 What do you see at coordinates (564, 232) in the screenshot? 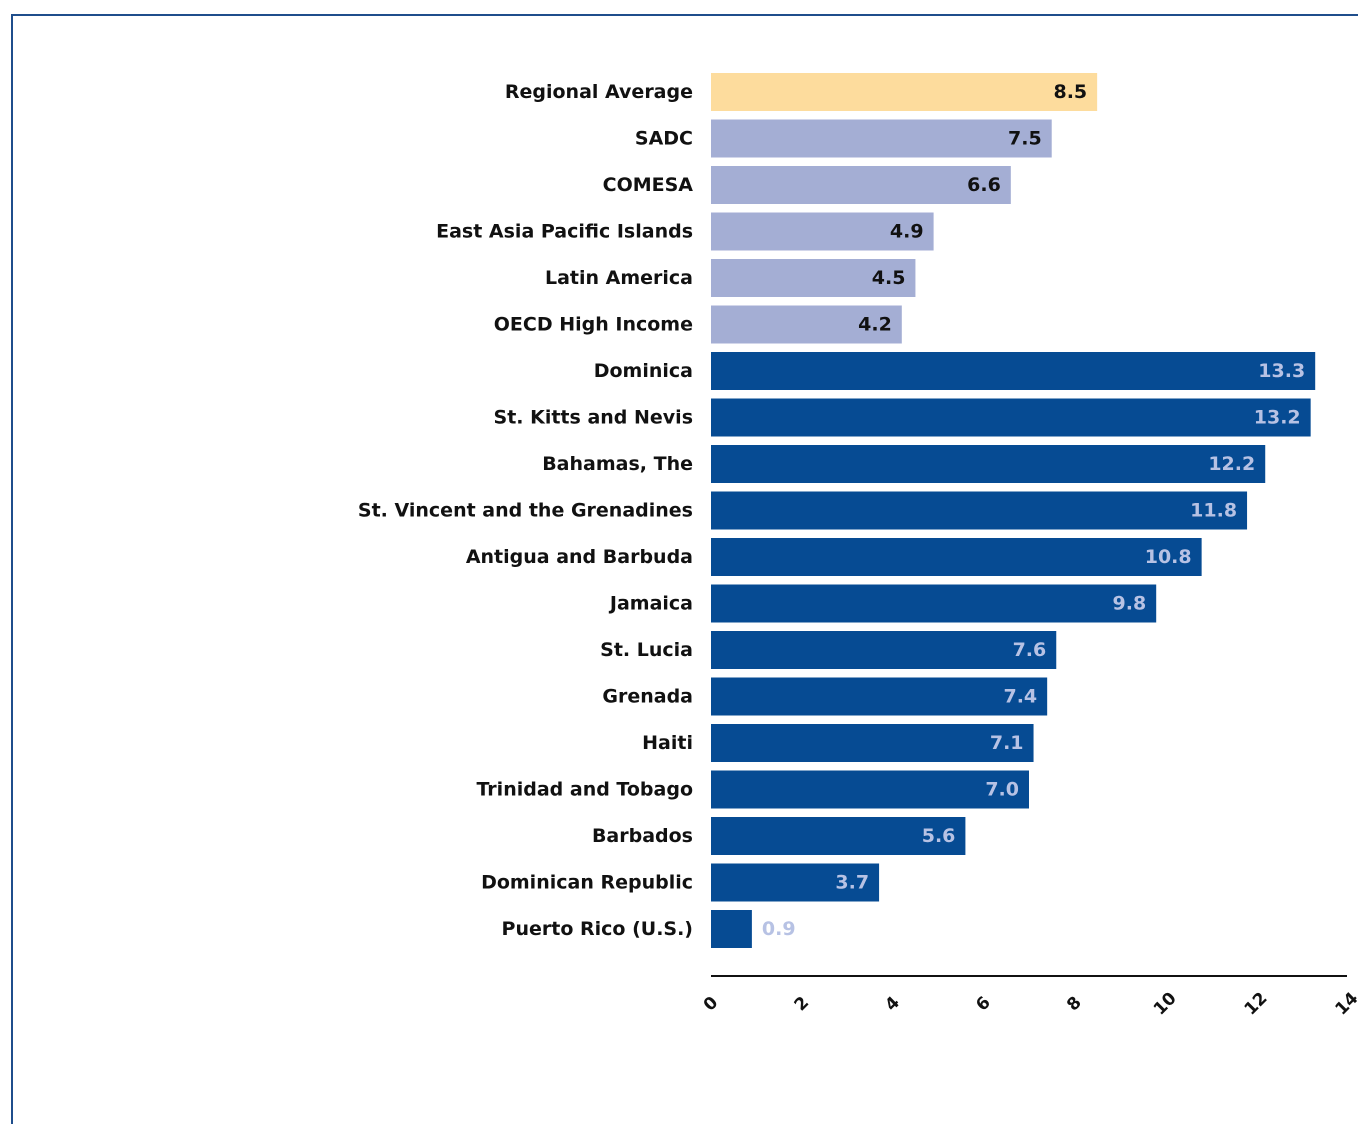
I see `category-label-3: East Asia Pacific Islands` at bounding box center [564, 232].